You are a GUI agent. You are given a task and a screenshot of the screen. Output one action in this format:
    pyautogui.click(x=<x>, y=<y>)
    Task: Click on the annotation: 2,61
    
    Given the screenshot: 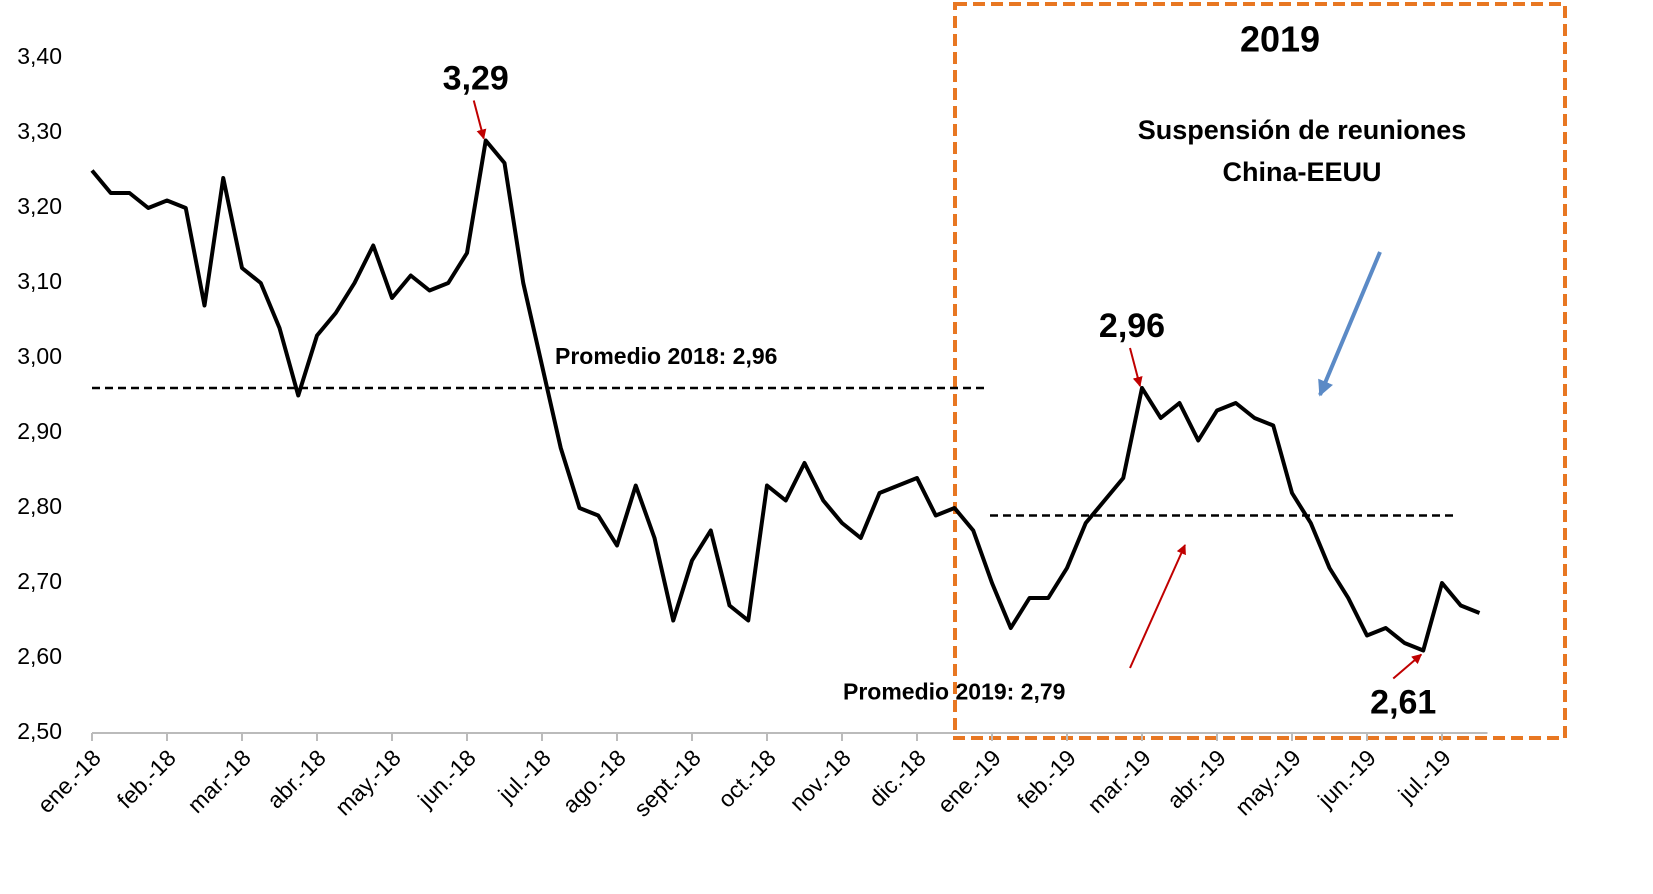 What is the action you would take?
    pyautogui.click(x=1403, y=702)
    